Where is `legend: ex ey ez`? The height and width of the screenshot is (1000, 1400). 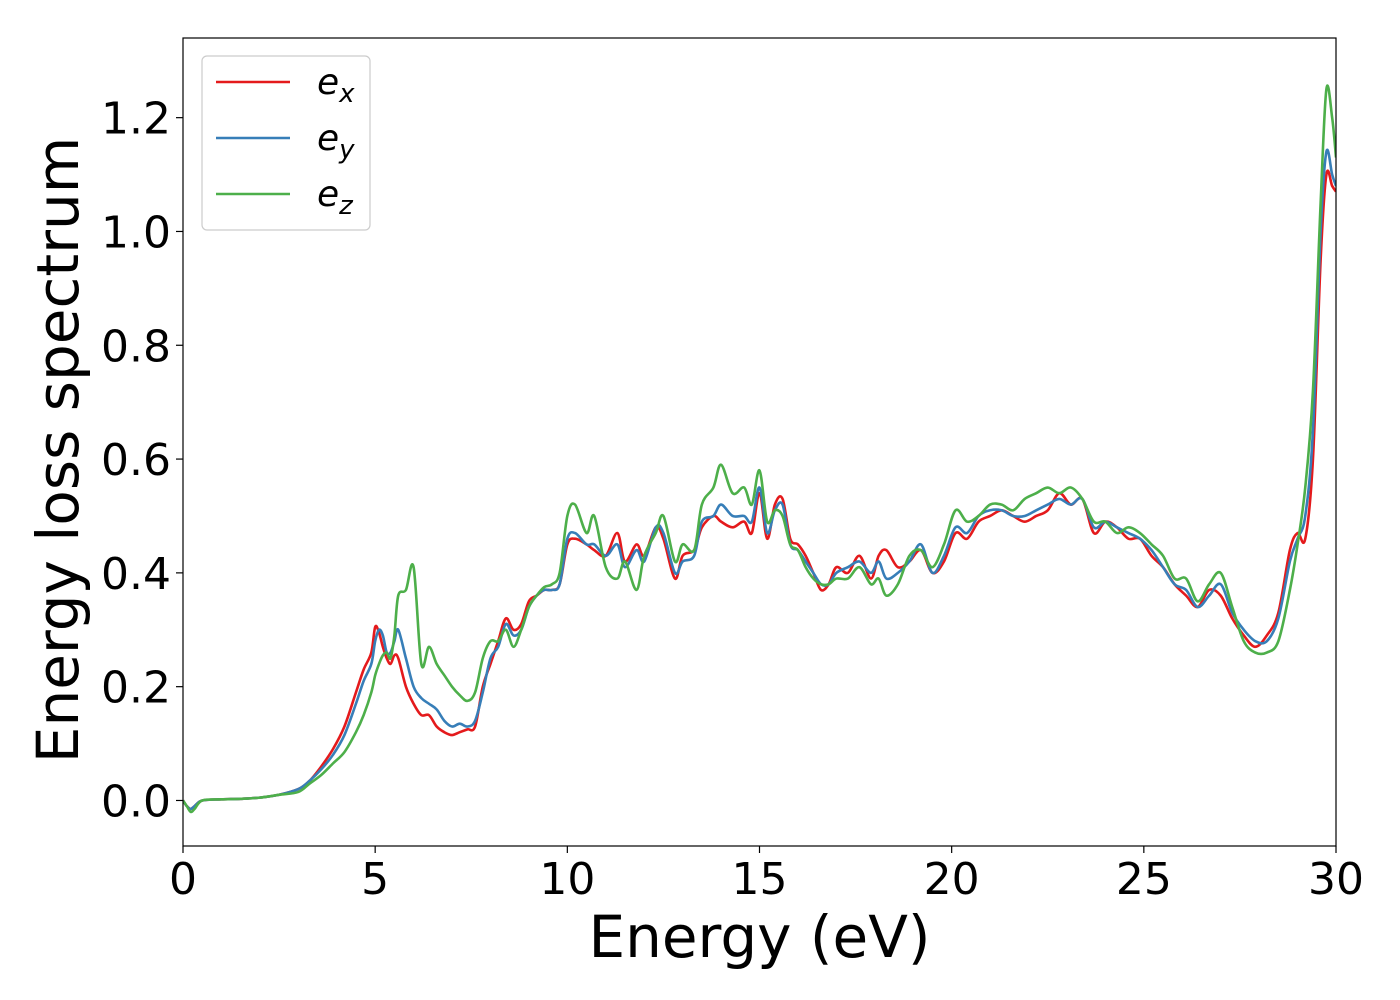 legend: ex ey ez is located at coordinates (286, 143).